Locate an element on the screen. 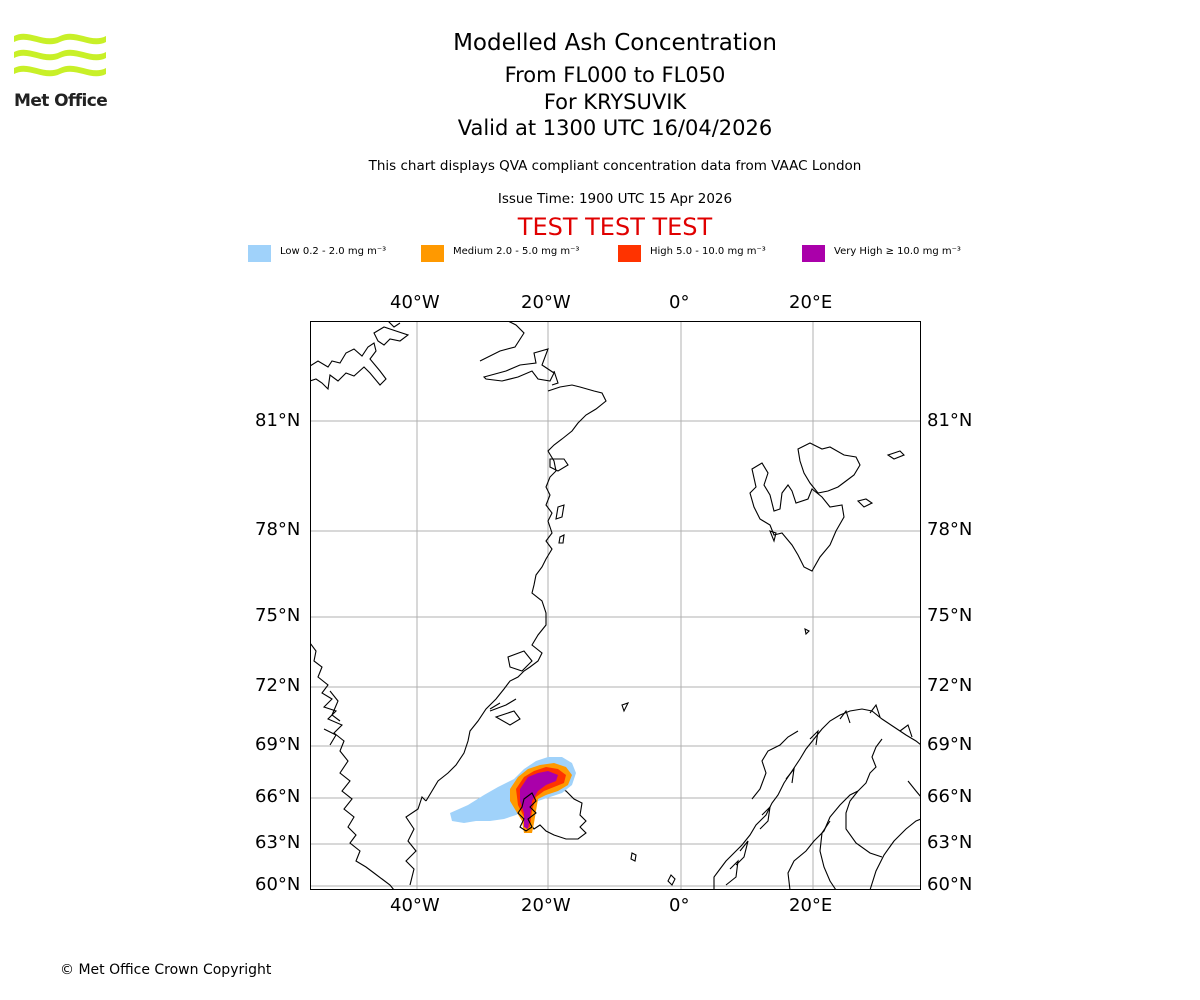  lon-label-top-20w: 20°W is located at coordinates (546, 302).